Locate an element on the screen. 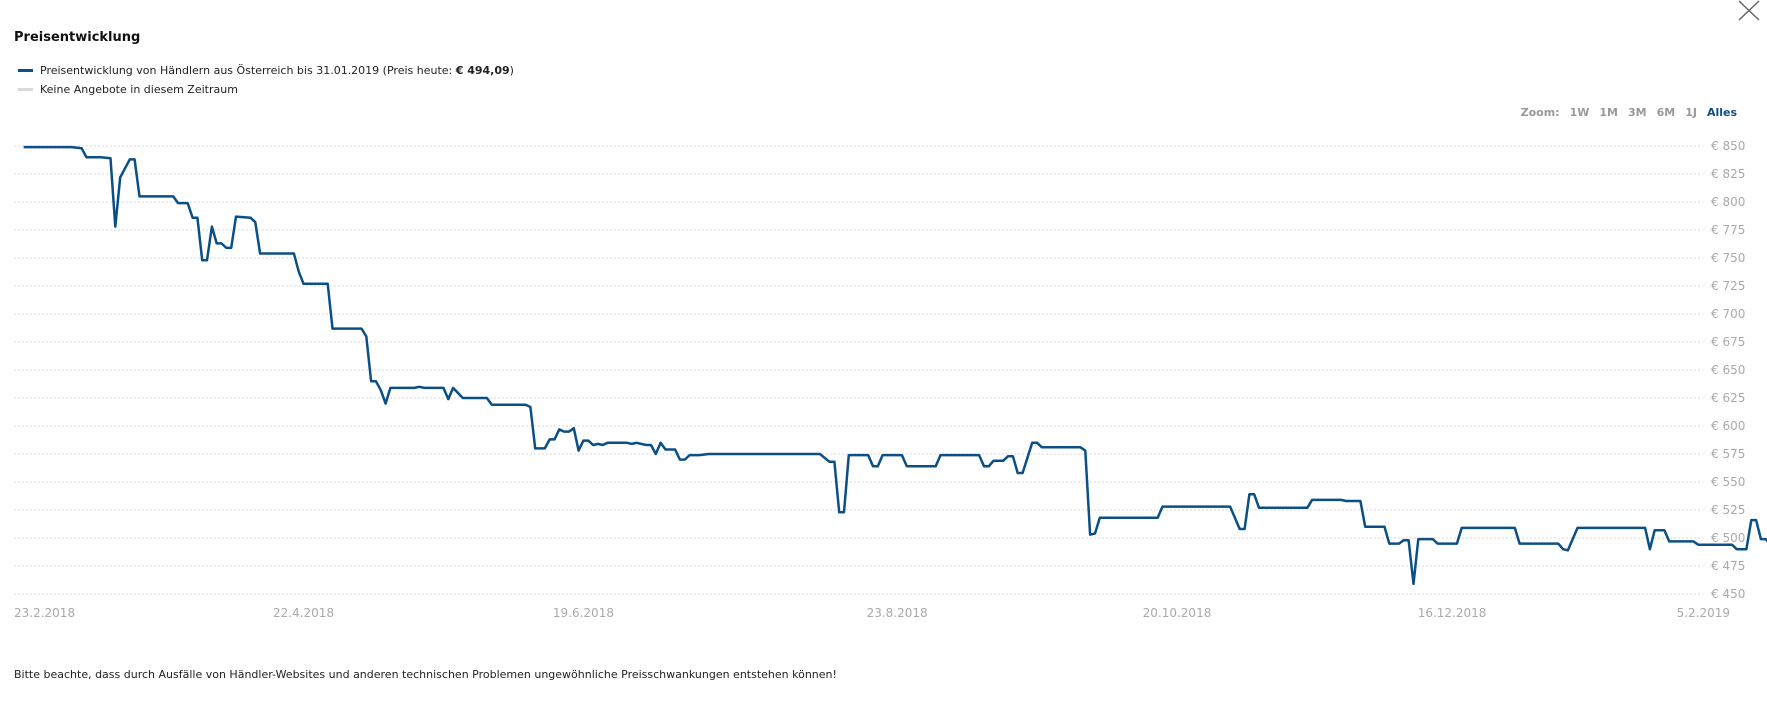  zoom-alles-button: Alles is located at coordinates (1721, 112).